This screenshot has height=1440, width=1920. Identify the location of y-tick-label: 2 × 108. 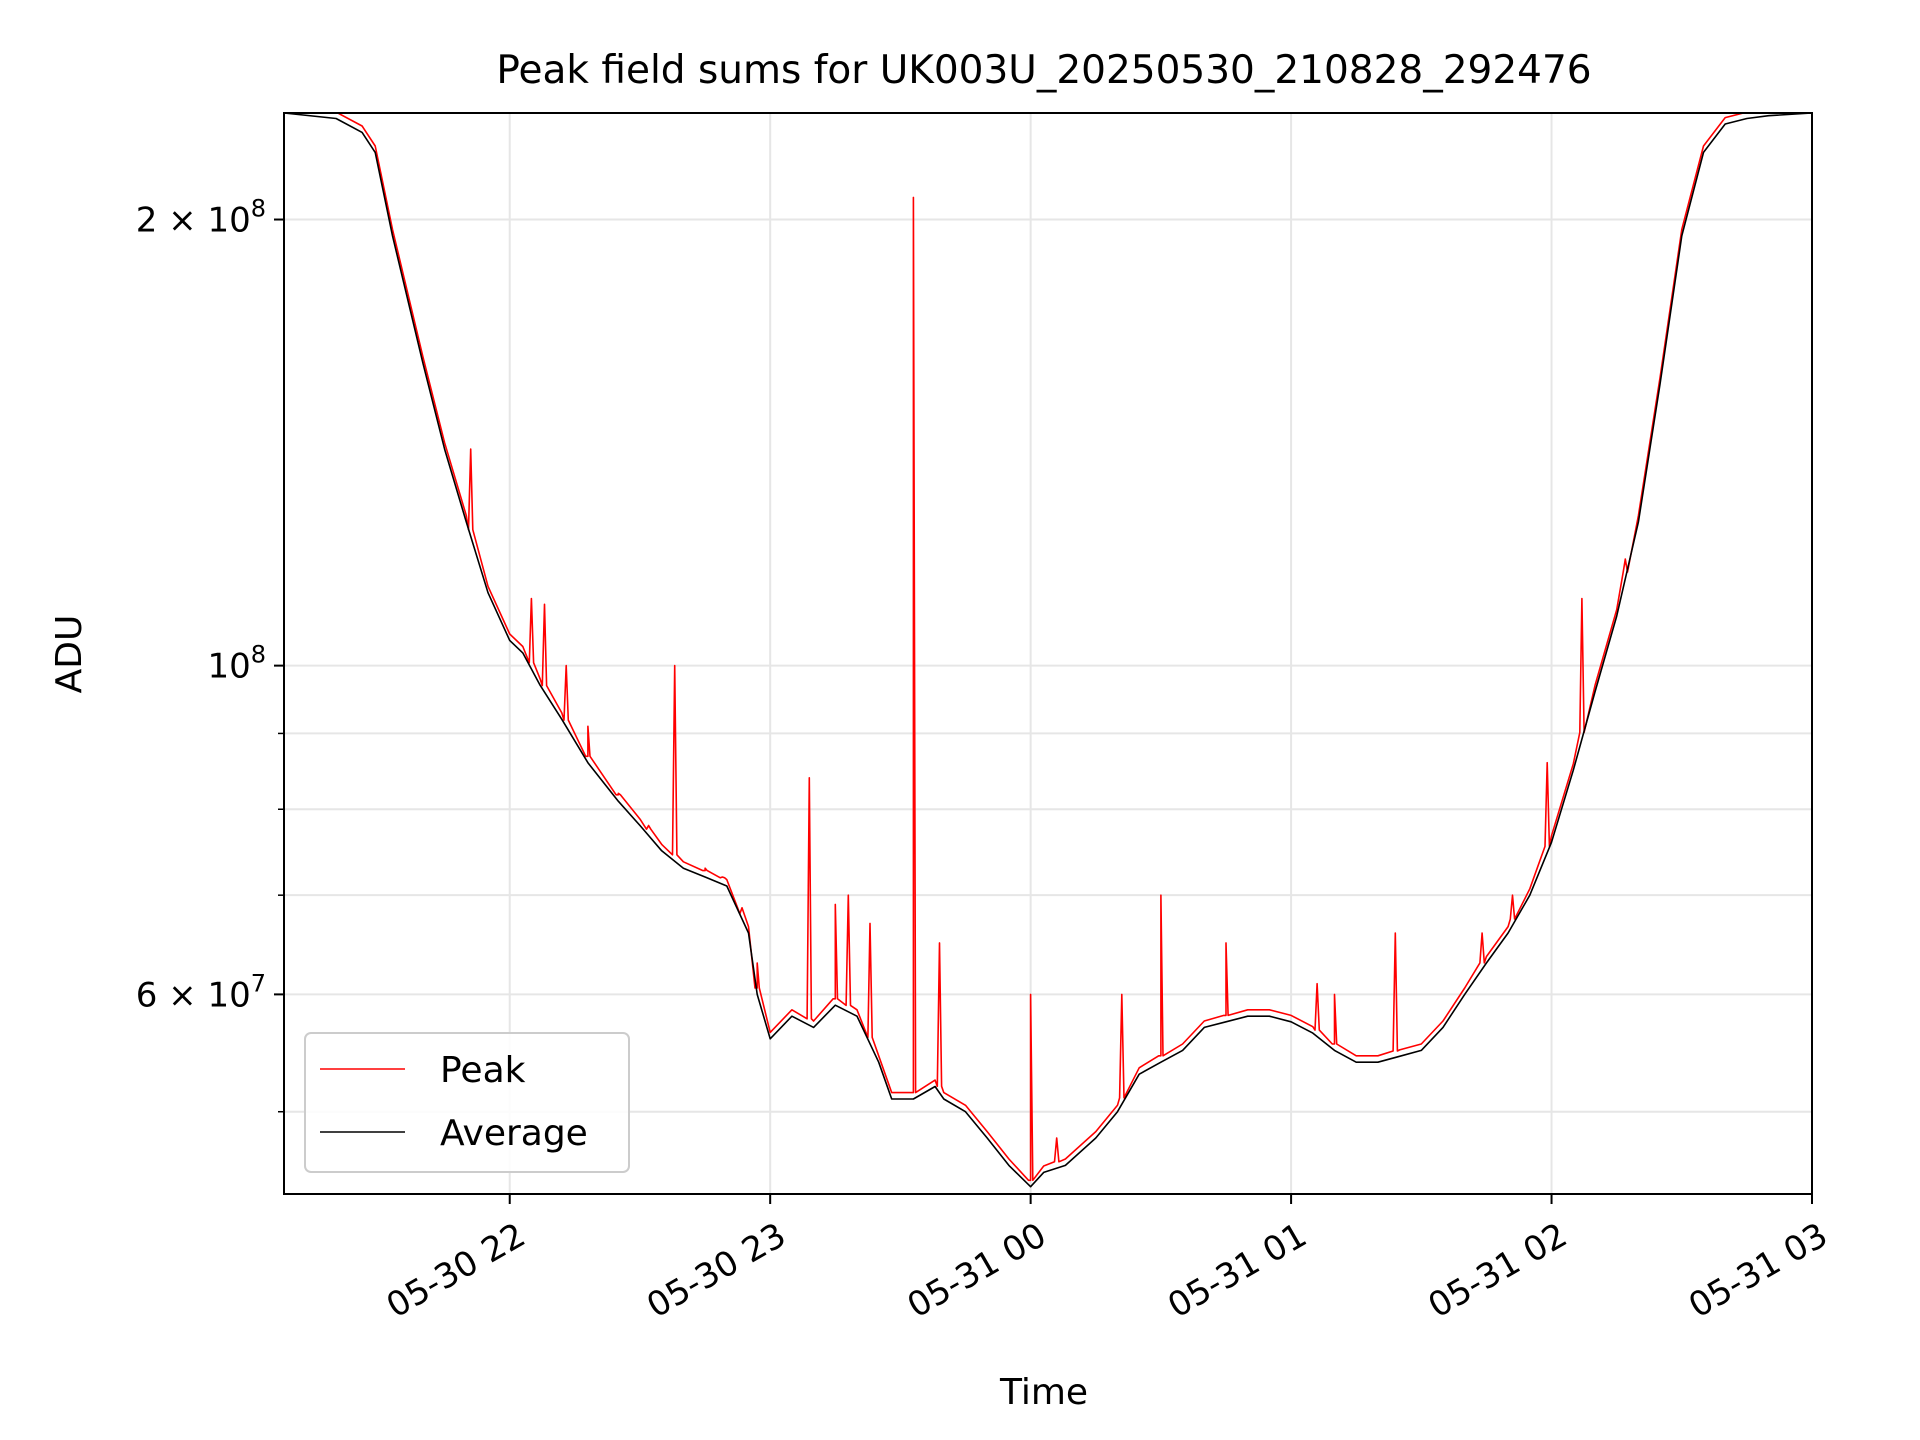
(201, 218).